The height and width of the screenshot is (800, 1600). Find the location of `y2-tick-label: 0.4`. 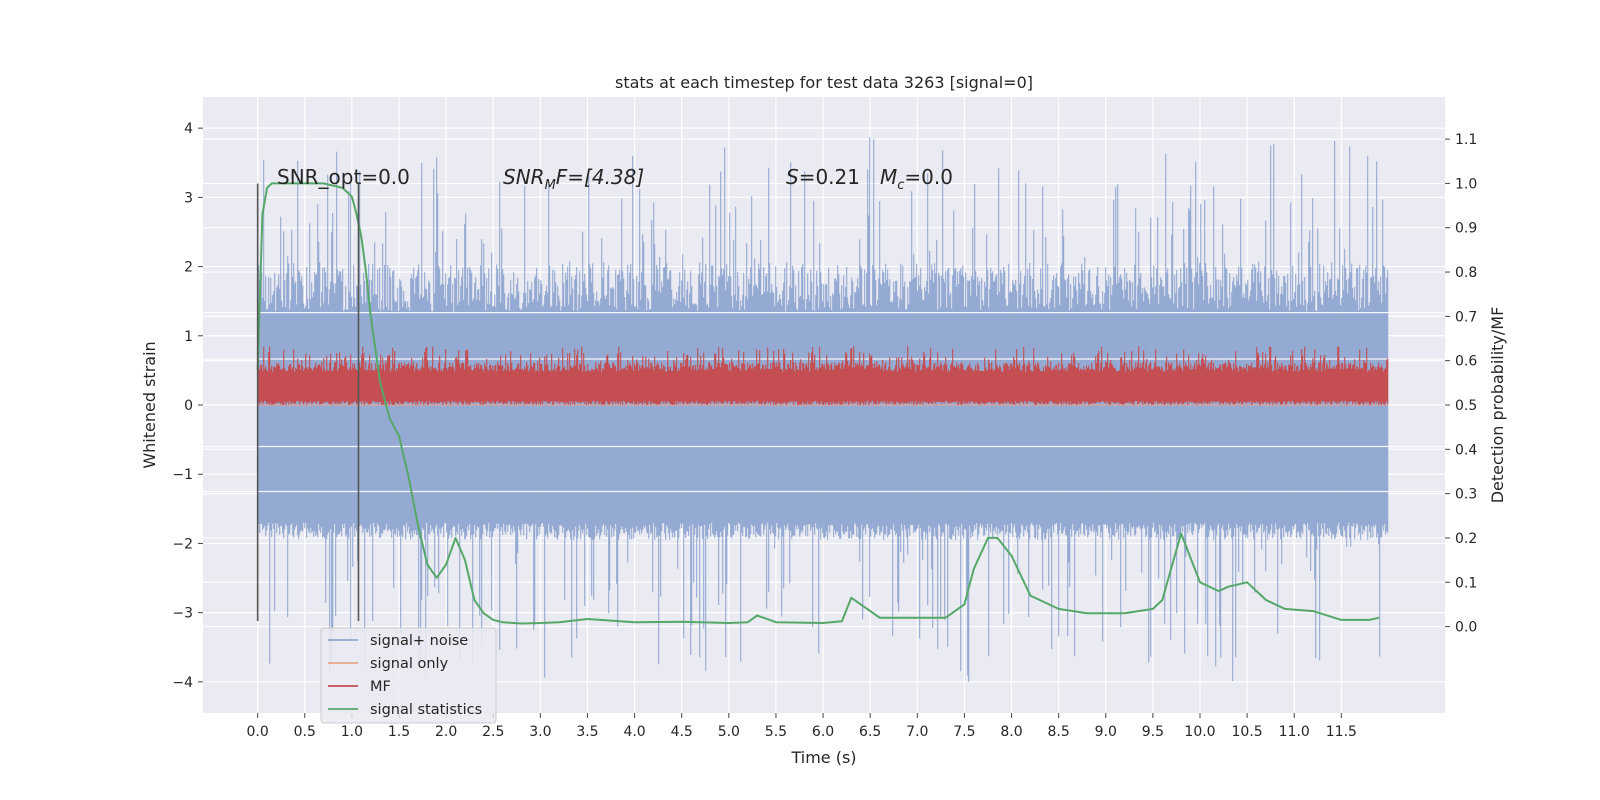

y2-tick-label: 0.4 is located at coordinates (1466, 450).